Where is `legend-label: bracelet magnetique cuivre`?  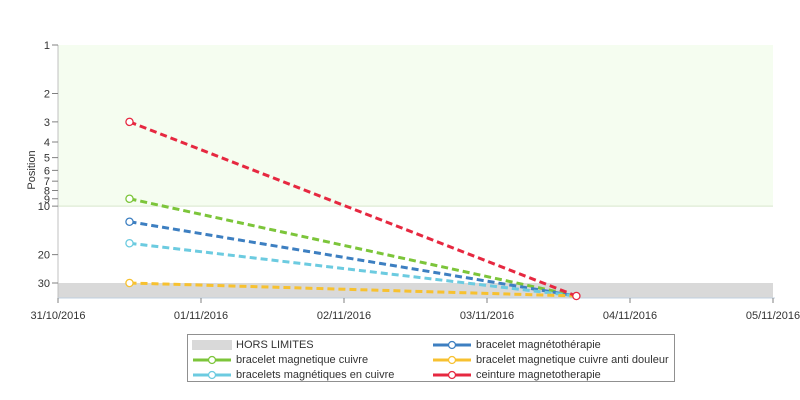
legend-label: bracelet magnetique cuivre is located at coordinates (302, 360).